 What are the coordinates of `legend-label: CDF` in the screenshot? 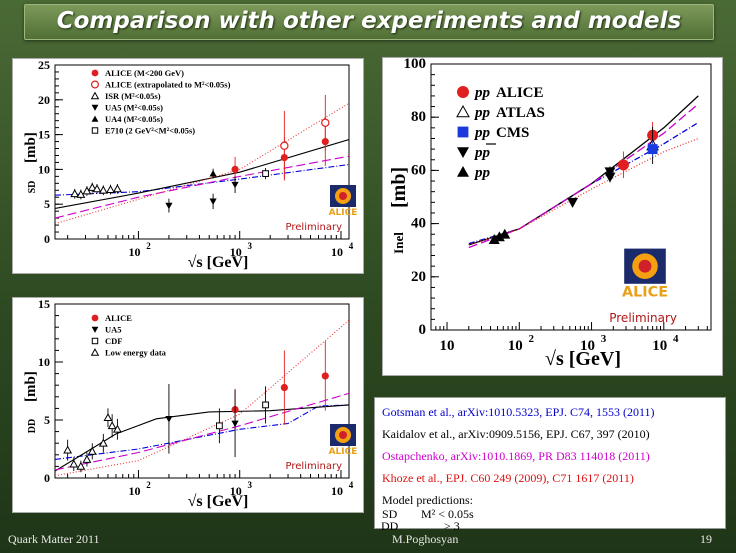 It's located at (113, 341).